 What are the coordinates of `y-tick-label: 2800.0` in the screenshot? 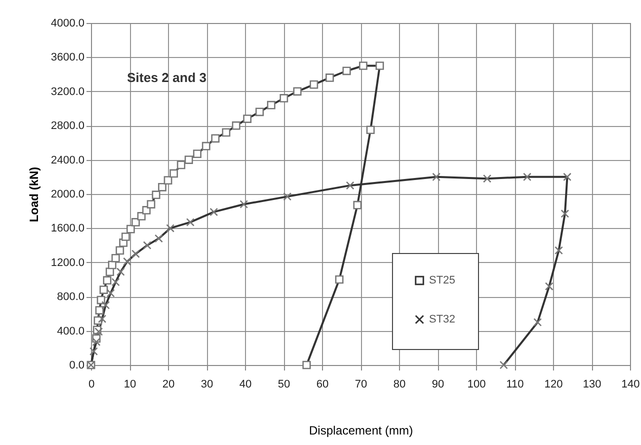 It's located at (67, 126).